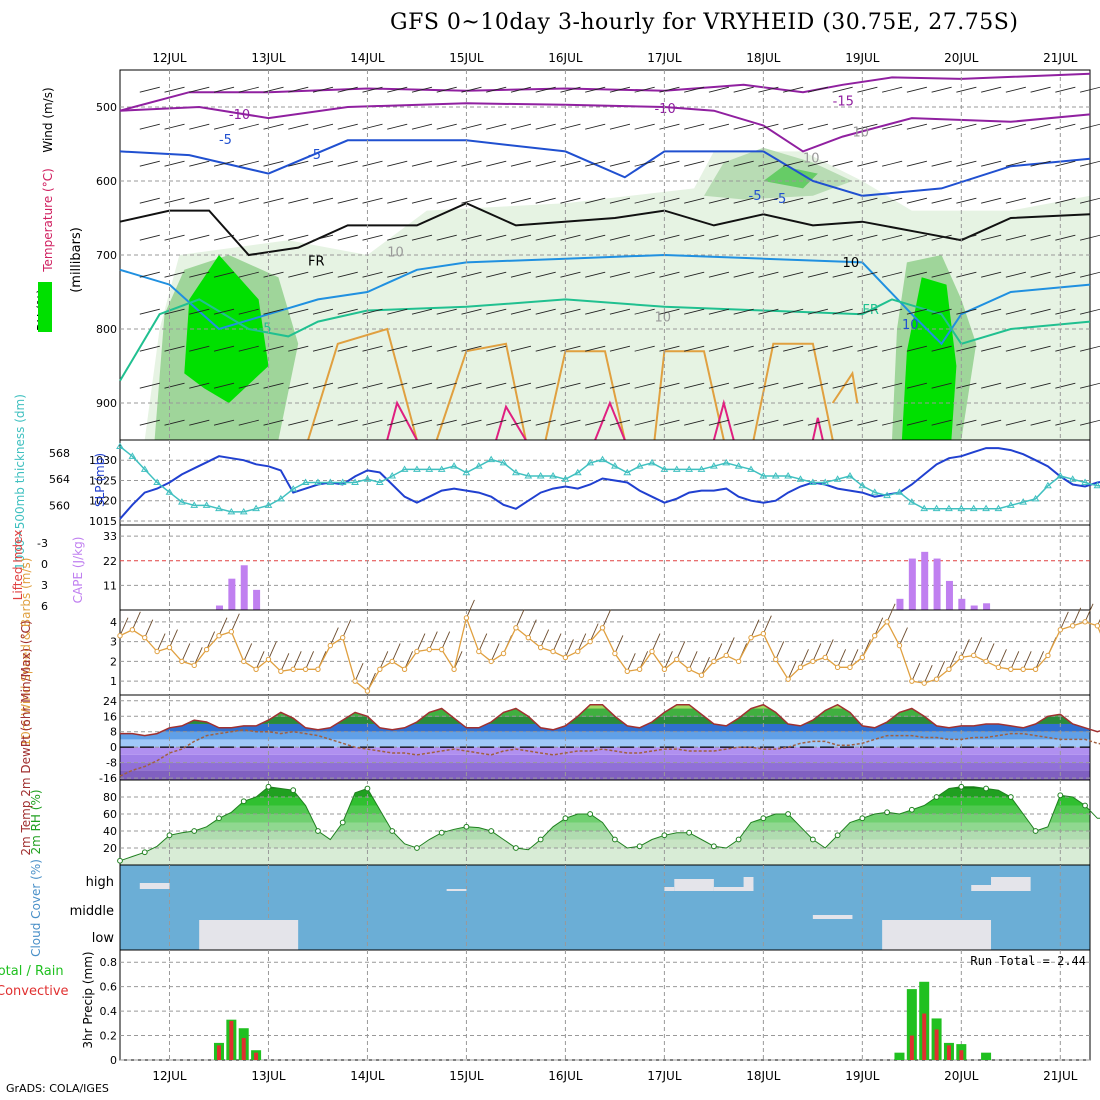 The image size is (1100, 1100). I want to click on rh-tick: 60, so click(110, 814).